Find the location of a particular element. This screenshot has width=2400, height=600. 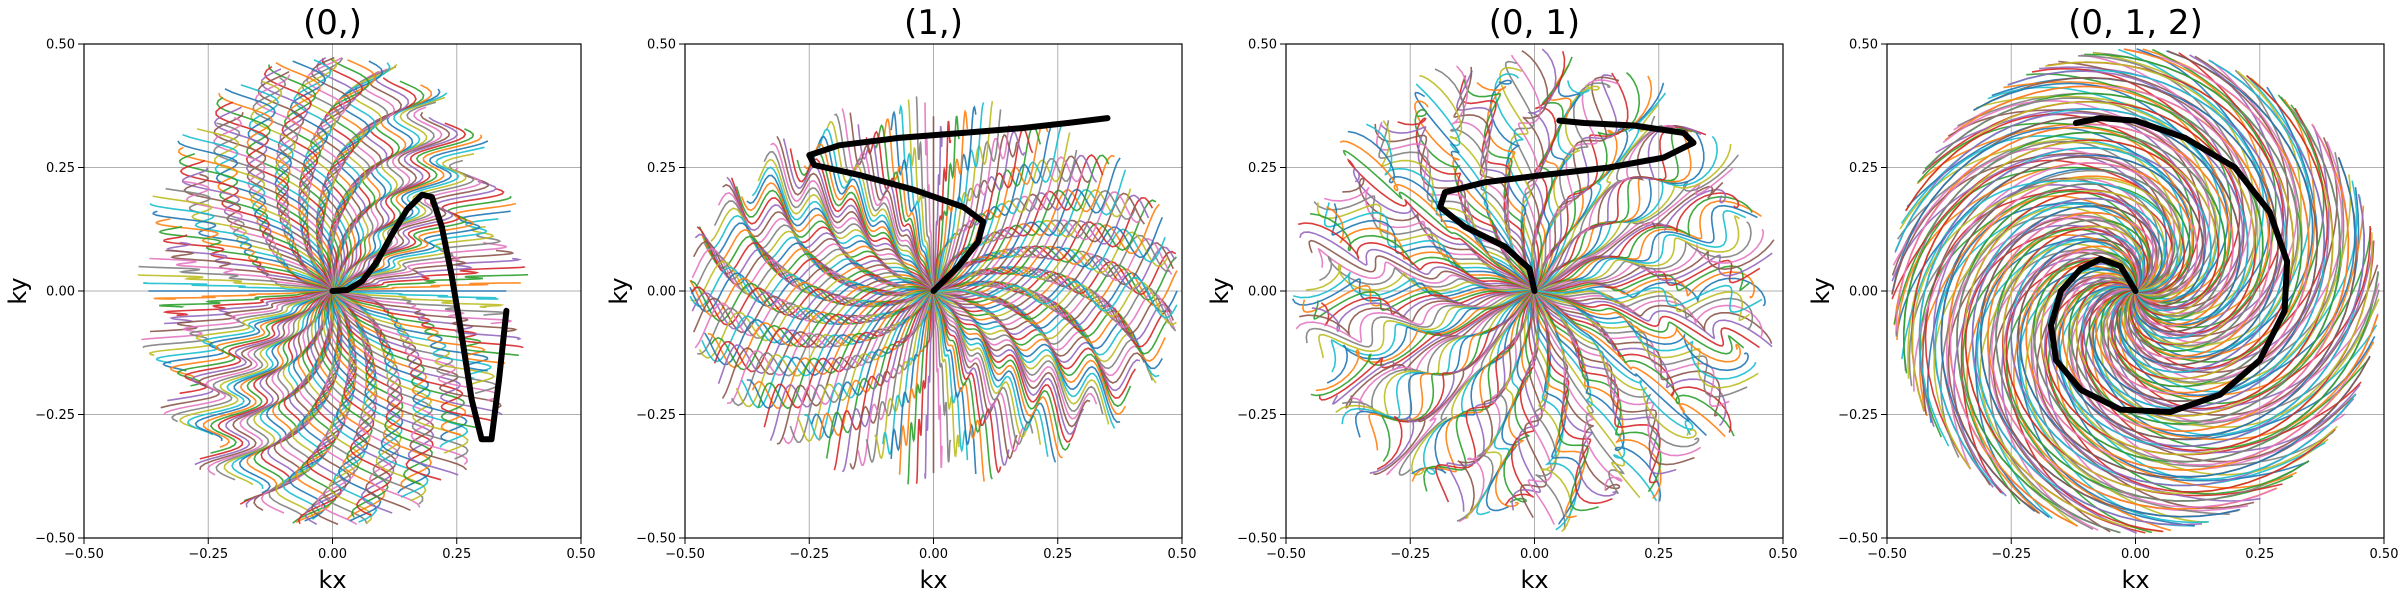

x-tick-label: 0.50 is located at coordinates (2384, 554).